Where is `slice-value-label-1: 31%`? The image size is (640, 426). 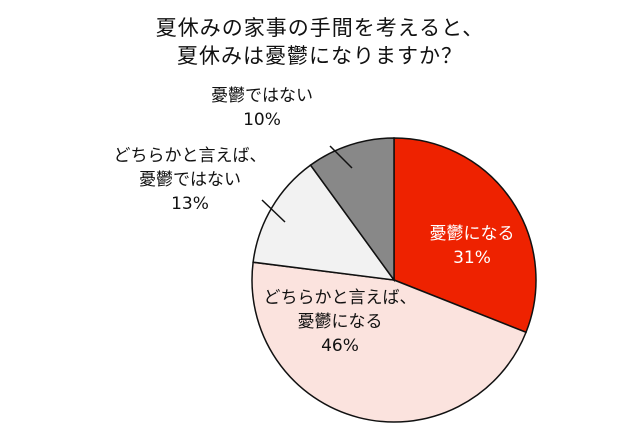 slice-value-label-1: 31% is located at coordinates (472, 258).